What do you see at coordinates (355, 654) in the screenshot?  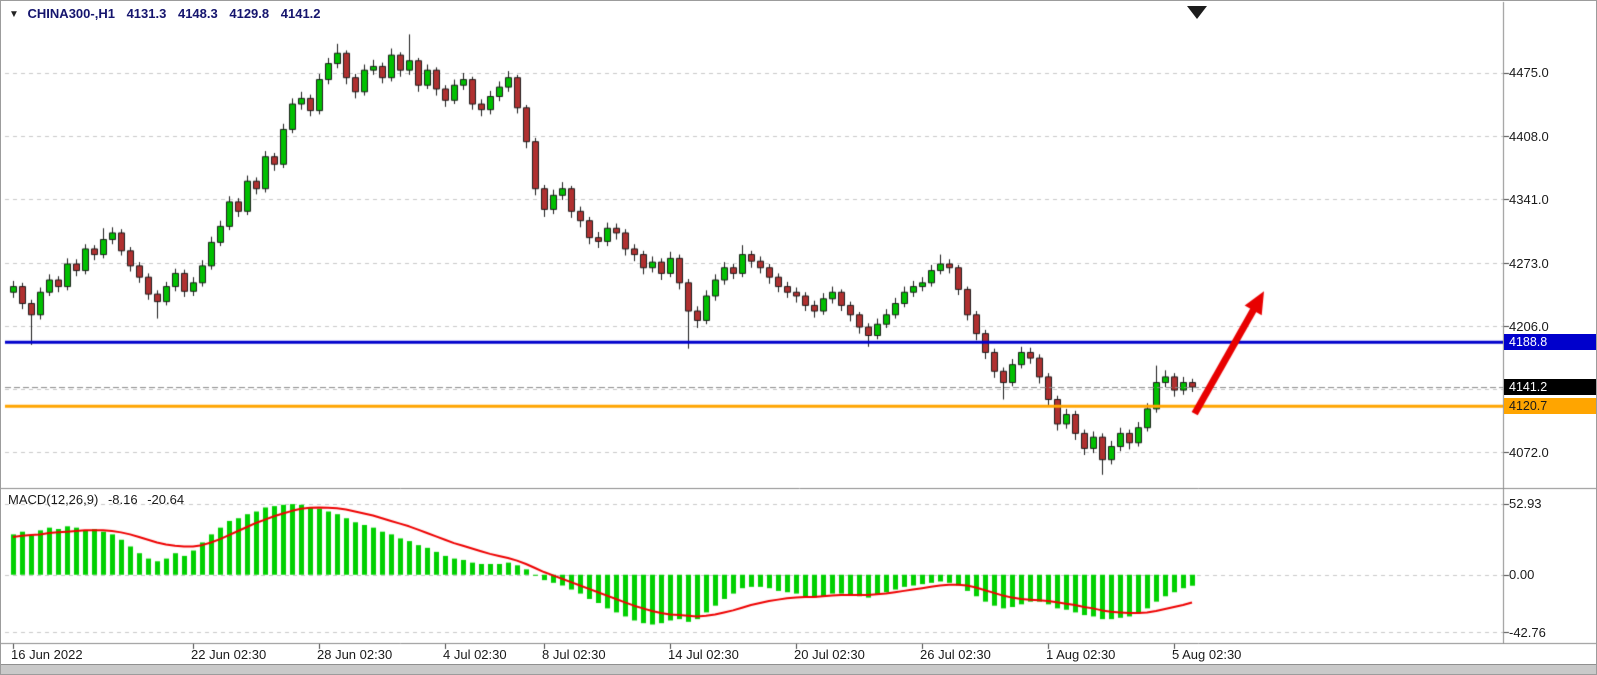 I see `time-axis-label: 28 Jun 02:30` at bounding box center [355, 654].